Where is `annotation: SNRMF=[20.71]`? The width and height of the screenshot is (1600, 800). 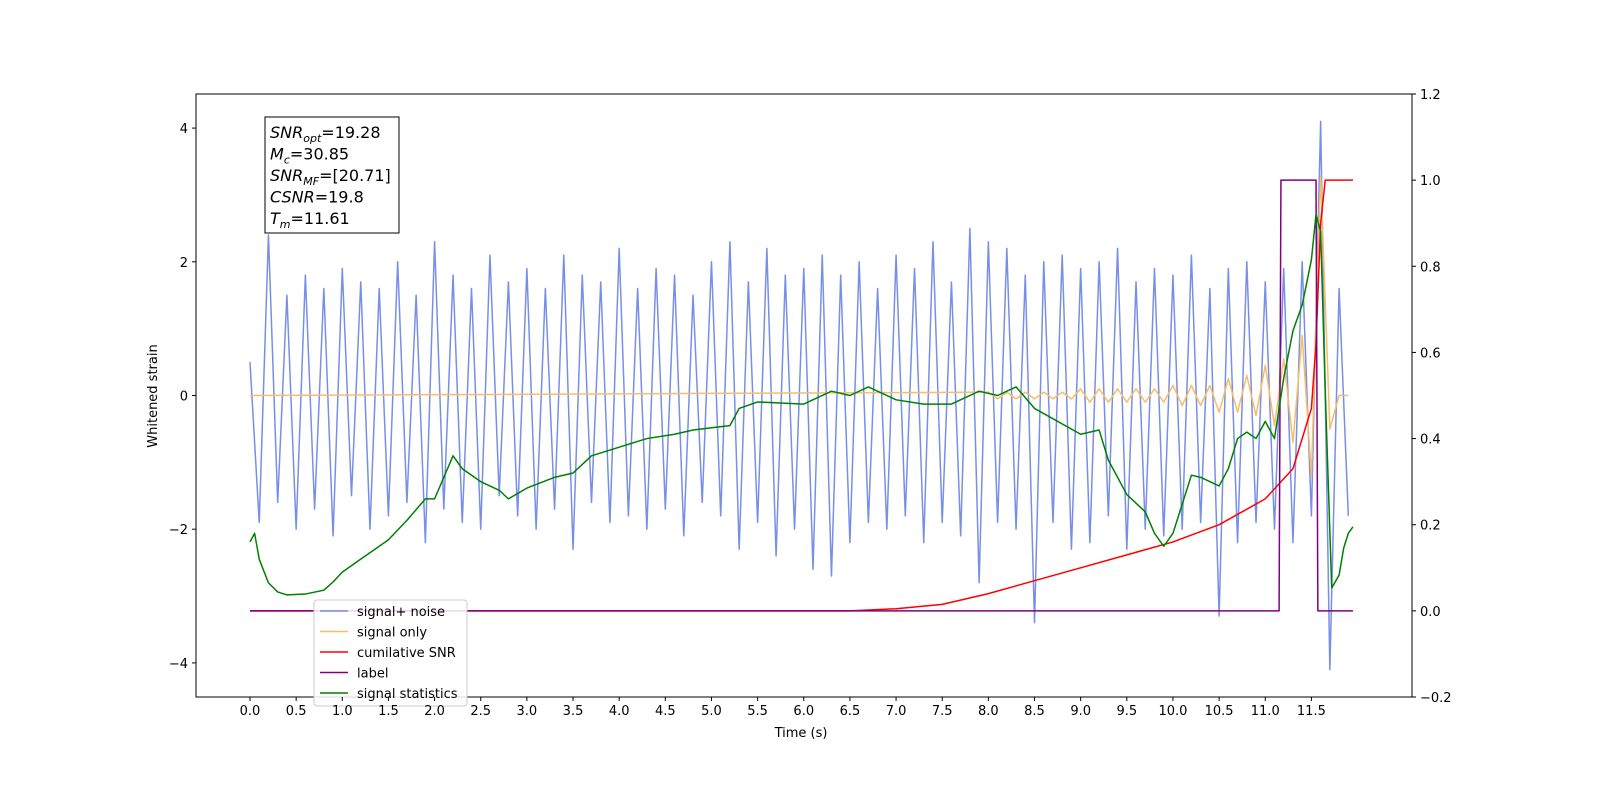 annotation: SNRMF=[20.71] is located at coordinates (330, 177).